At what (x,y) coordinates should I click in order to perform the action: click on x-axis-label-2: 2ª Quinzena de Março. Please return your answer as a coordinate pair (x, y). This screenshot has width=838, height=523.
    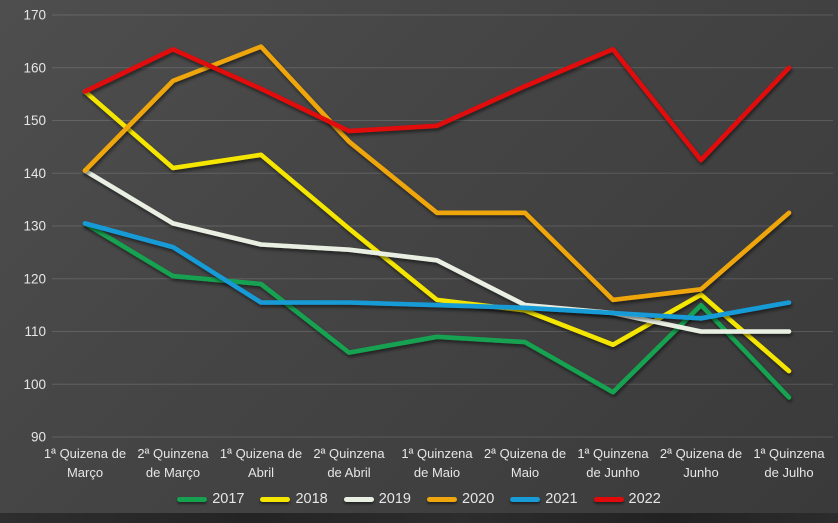
    Looking at the image, I should click on (173, 463).